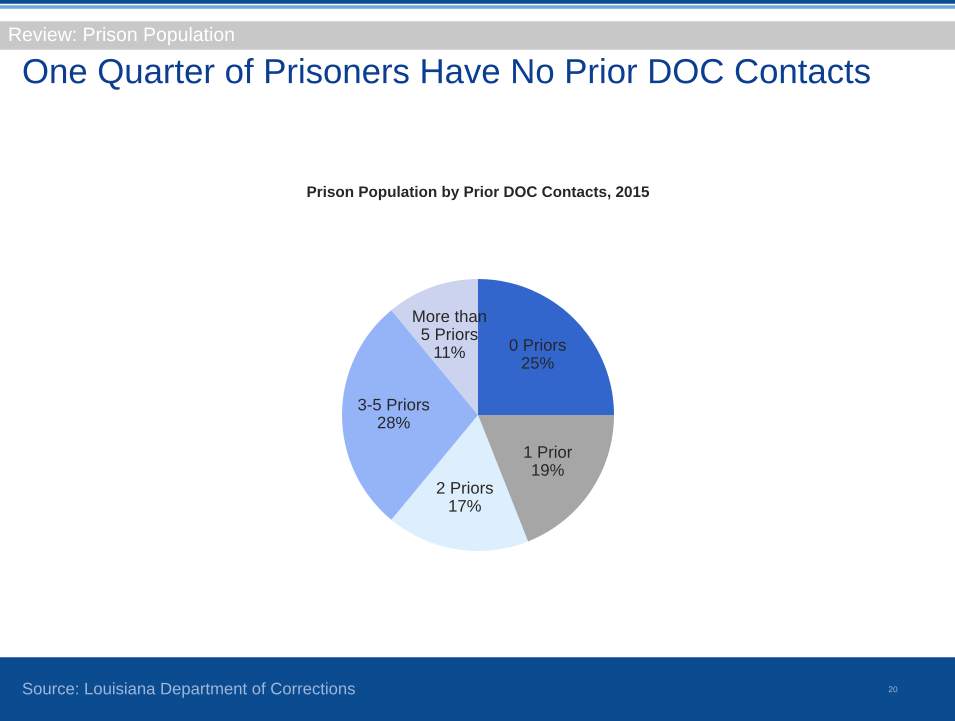 The height and width of the screenshot is (721, 955). Describe the element at coordinates (548, 470) in the screenshot. I see `data-label: 19%` at that location.